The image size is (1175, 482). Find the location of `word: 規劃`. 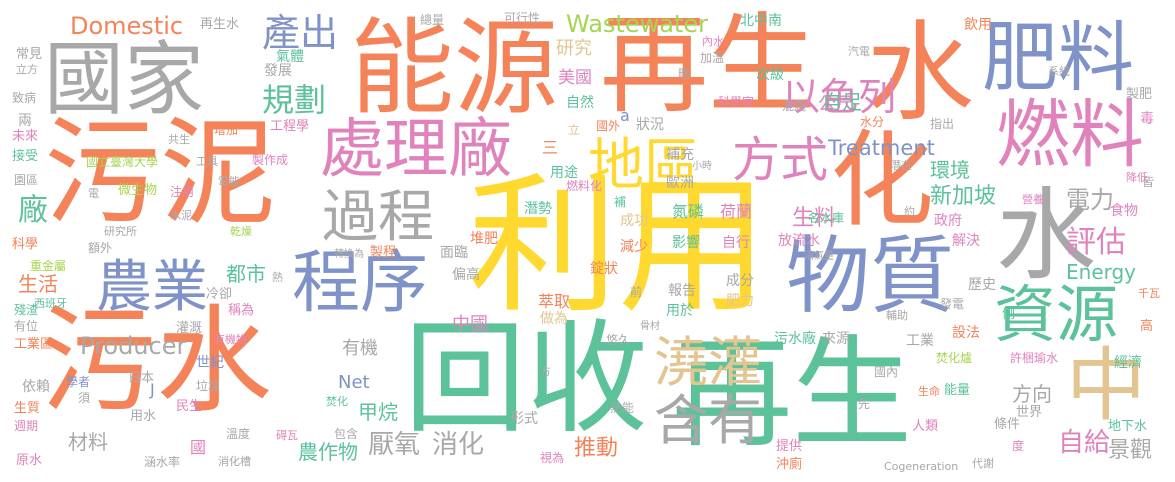

word: 規劃 is located at coordinates (294, 100).